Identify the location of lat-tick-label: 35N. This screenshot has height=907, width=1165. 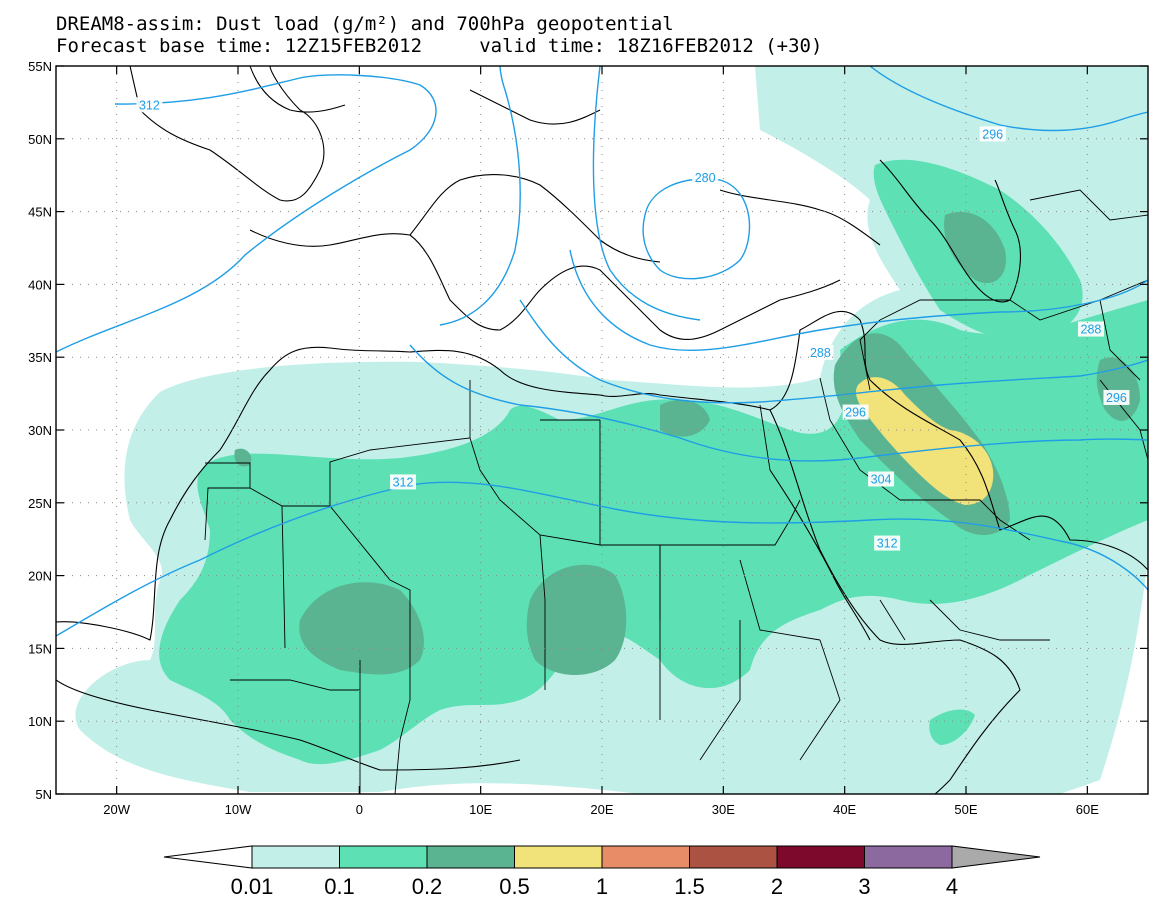
(40, 357).